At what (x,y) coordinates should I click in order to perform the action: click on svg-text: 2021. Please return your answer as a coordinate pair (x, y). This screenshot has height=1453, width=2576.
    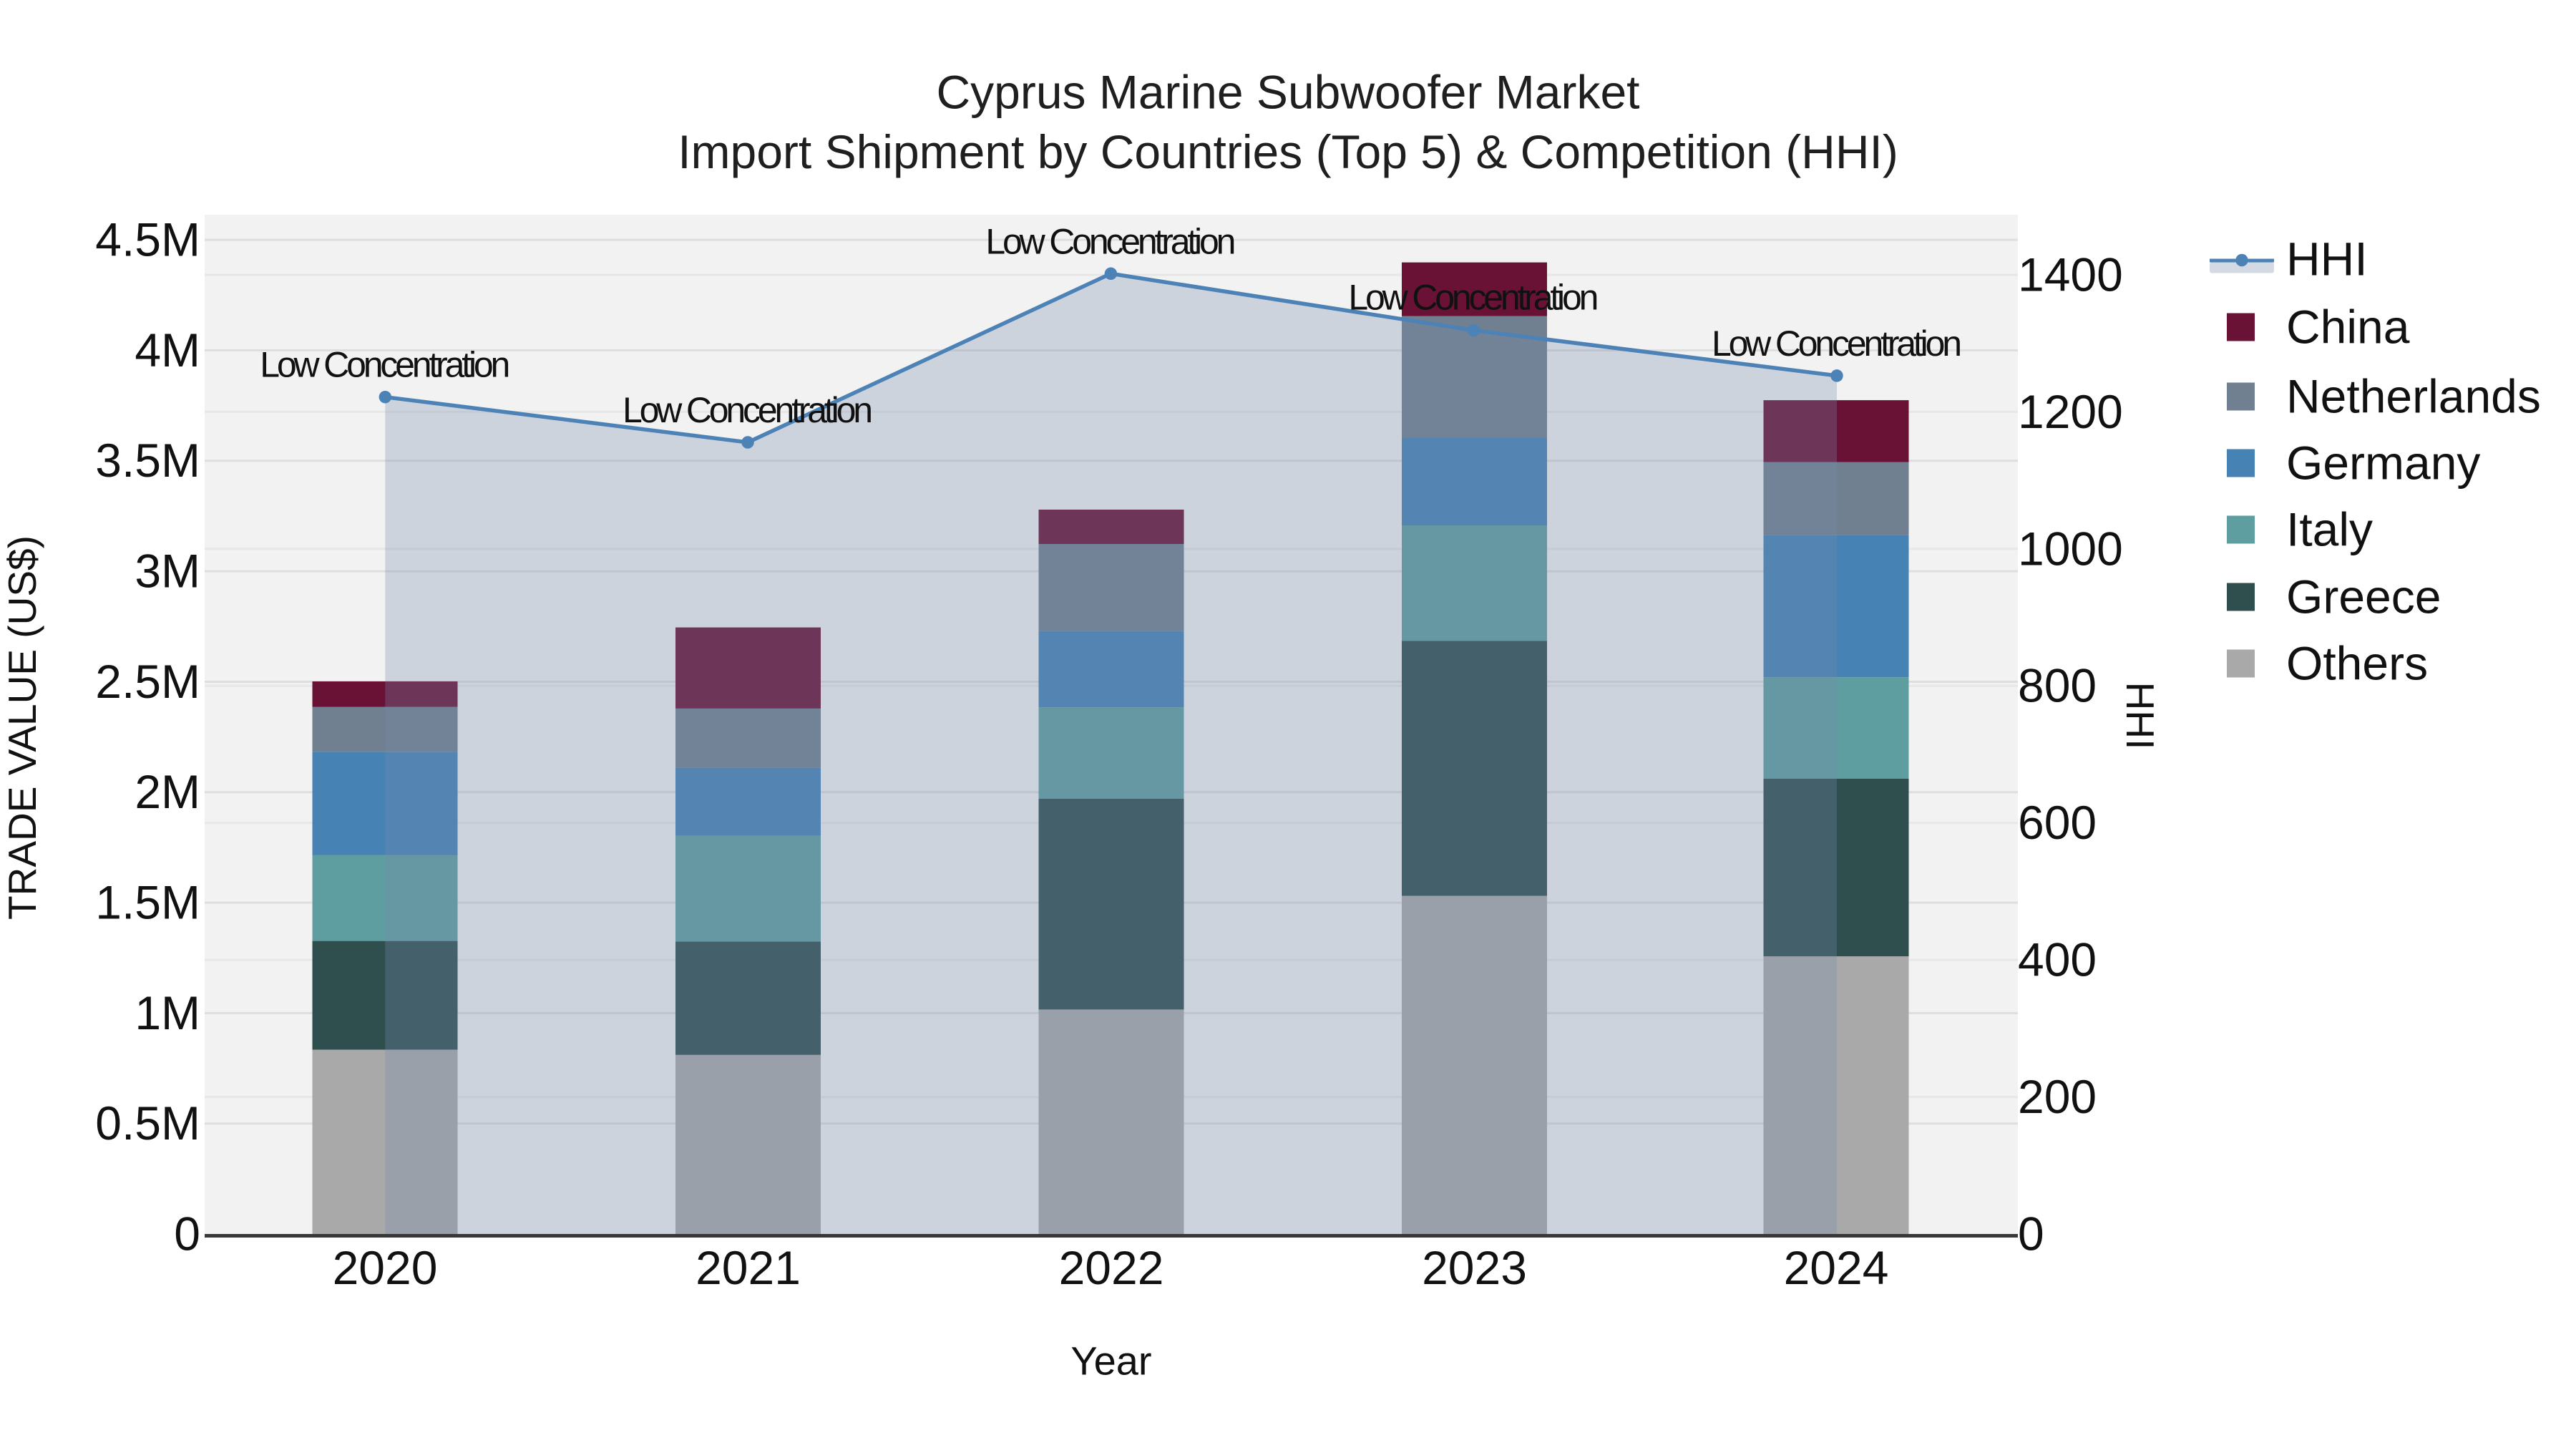
    Looking at the image, I should click on (748, 1267).